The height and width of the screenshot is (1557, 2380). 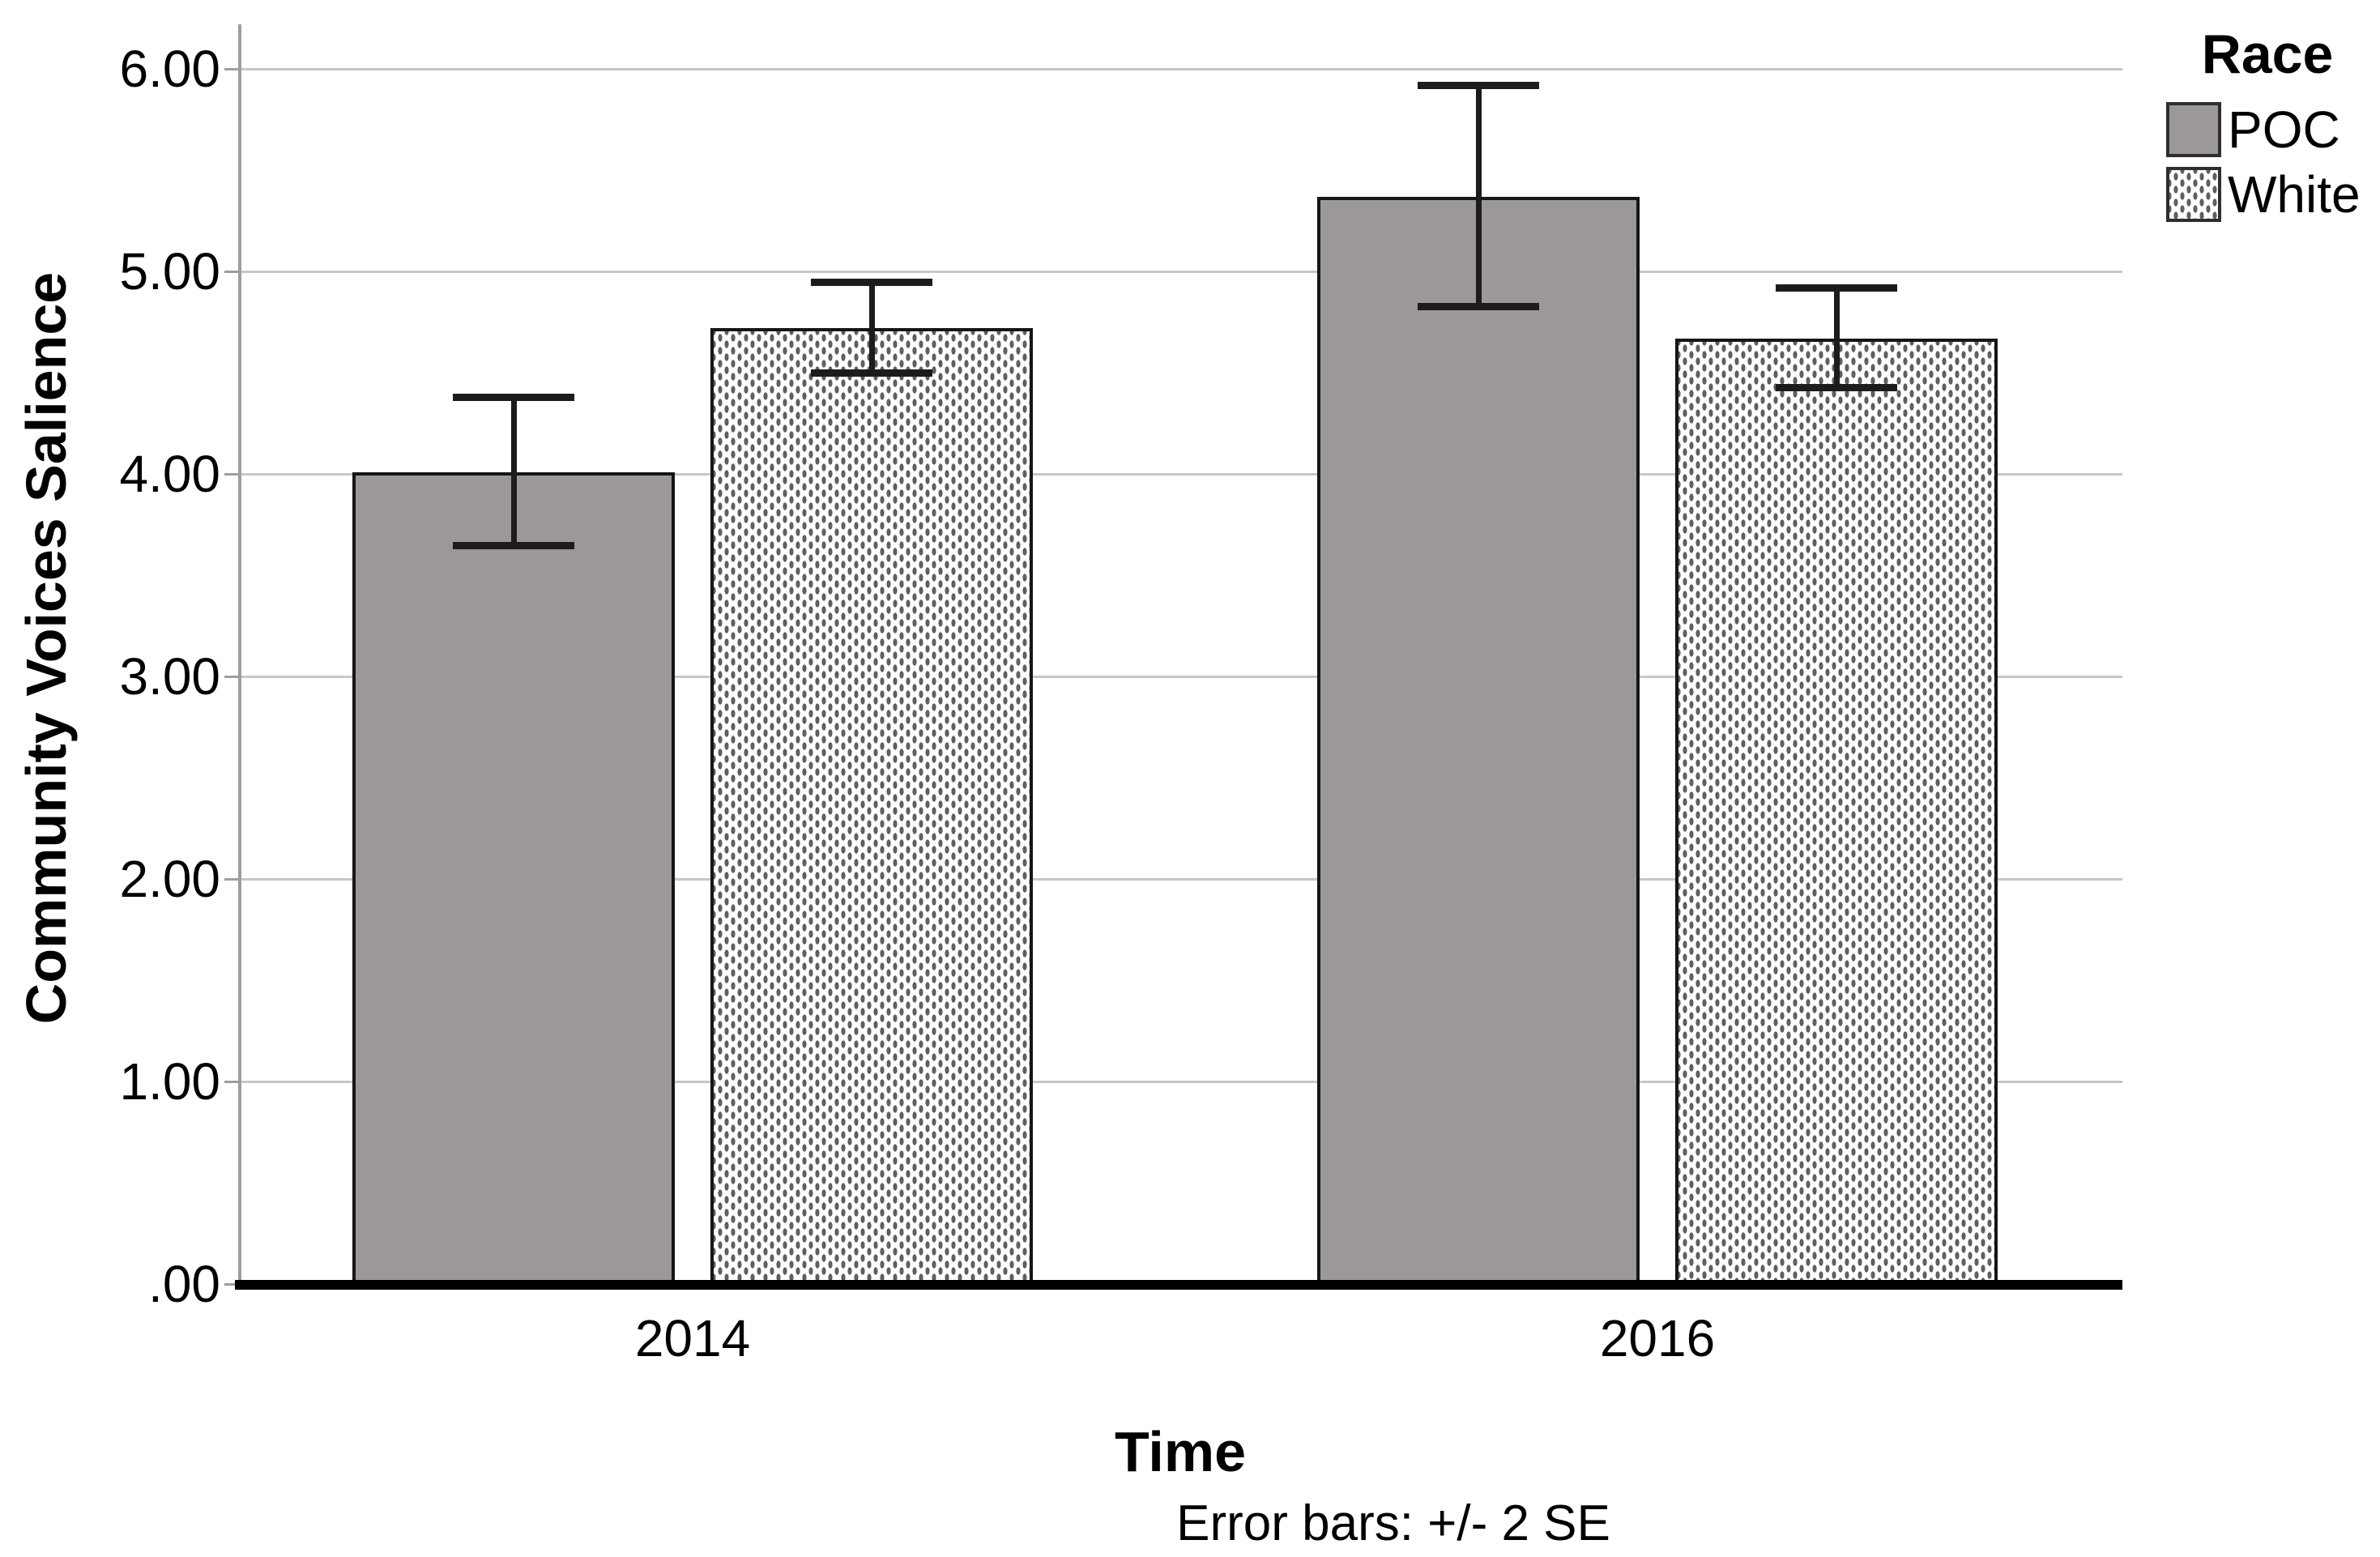 I want to click on y-axis-line, so click(x=240, y=657).